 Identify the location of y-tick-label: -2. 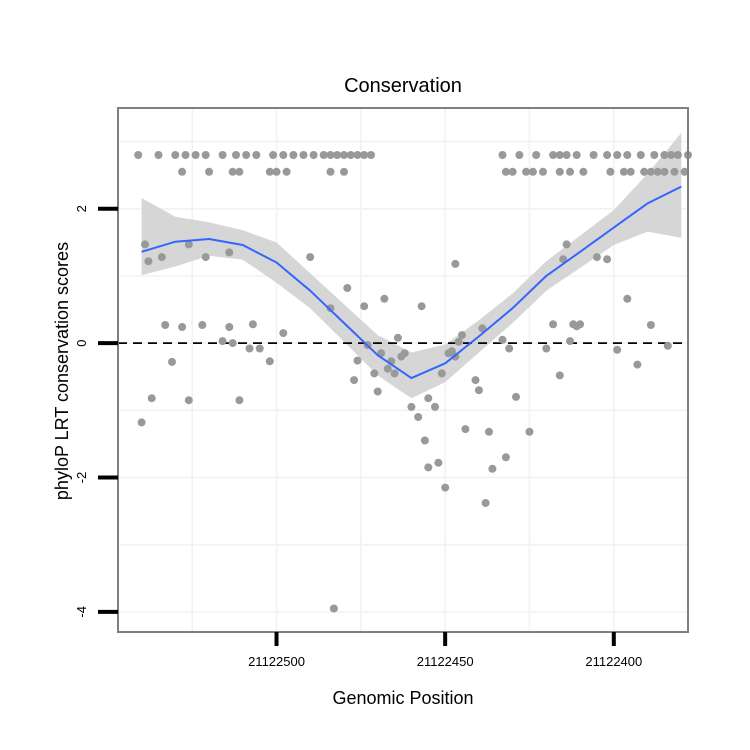
(81, 478).